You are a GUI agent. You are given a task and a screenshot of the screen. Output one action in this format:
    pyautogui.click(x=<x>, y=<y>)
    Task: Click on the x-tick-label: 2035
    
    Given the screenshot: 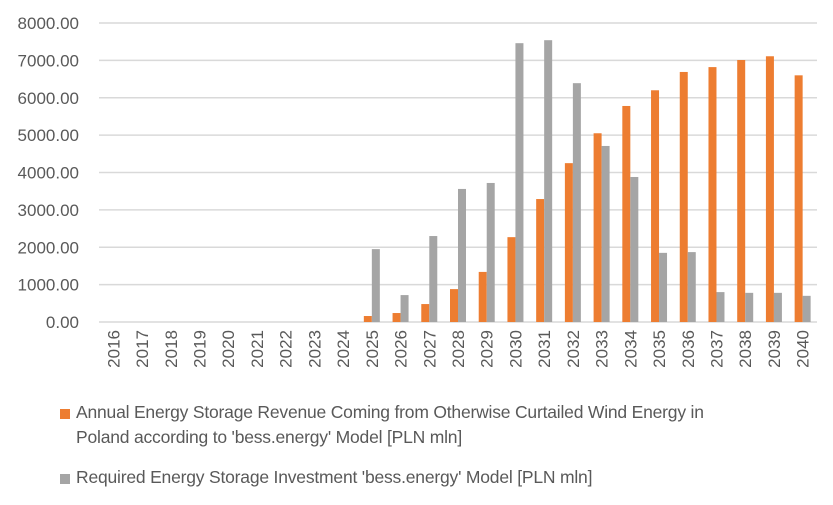 What is the action you would take?
    pyautogui.click(x=659, y=349)
    